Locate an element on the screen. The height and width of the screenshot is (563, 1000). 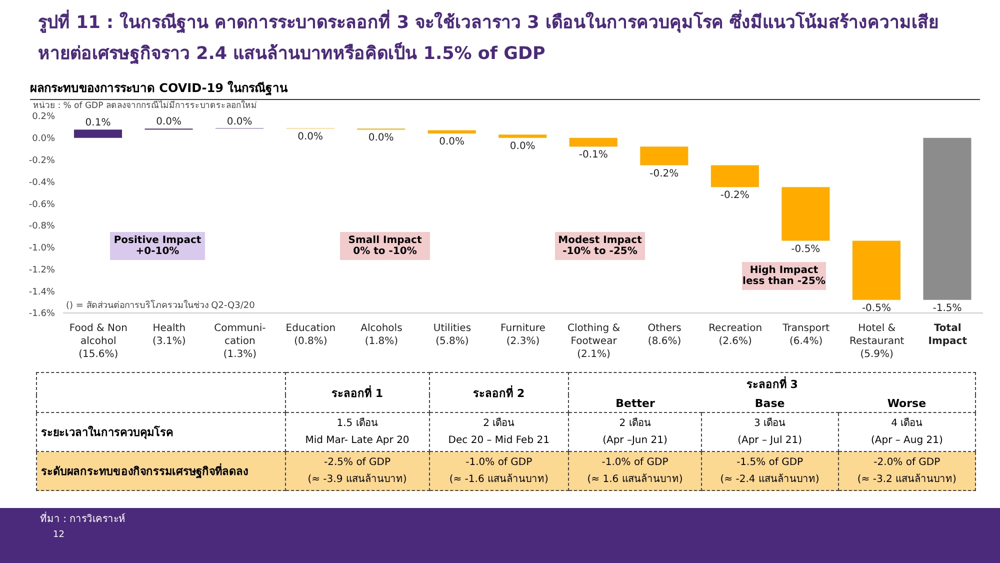
category-label: Better is located at coordinates (635, 403).